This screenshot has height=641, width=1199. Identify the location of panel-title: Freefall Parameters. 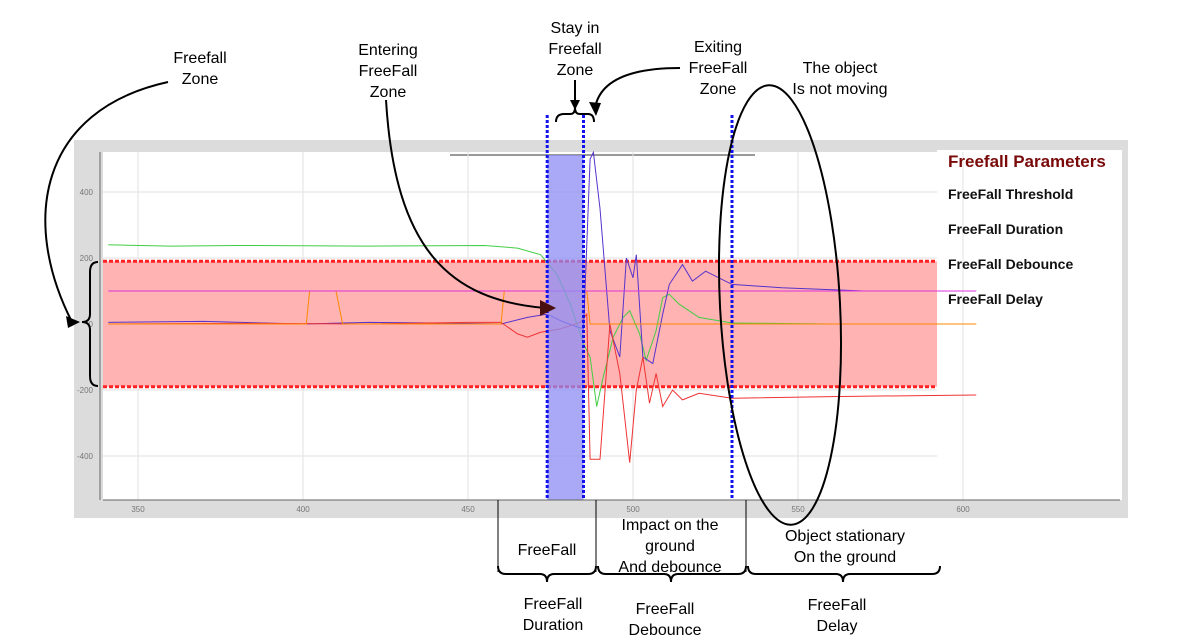
(1027, 161).